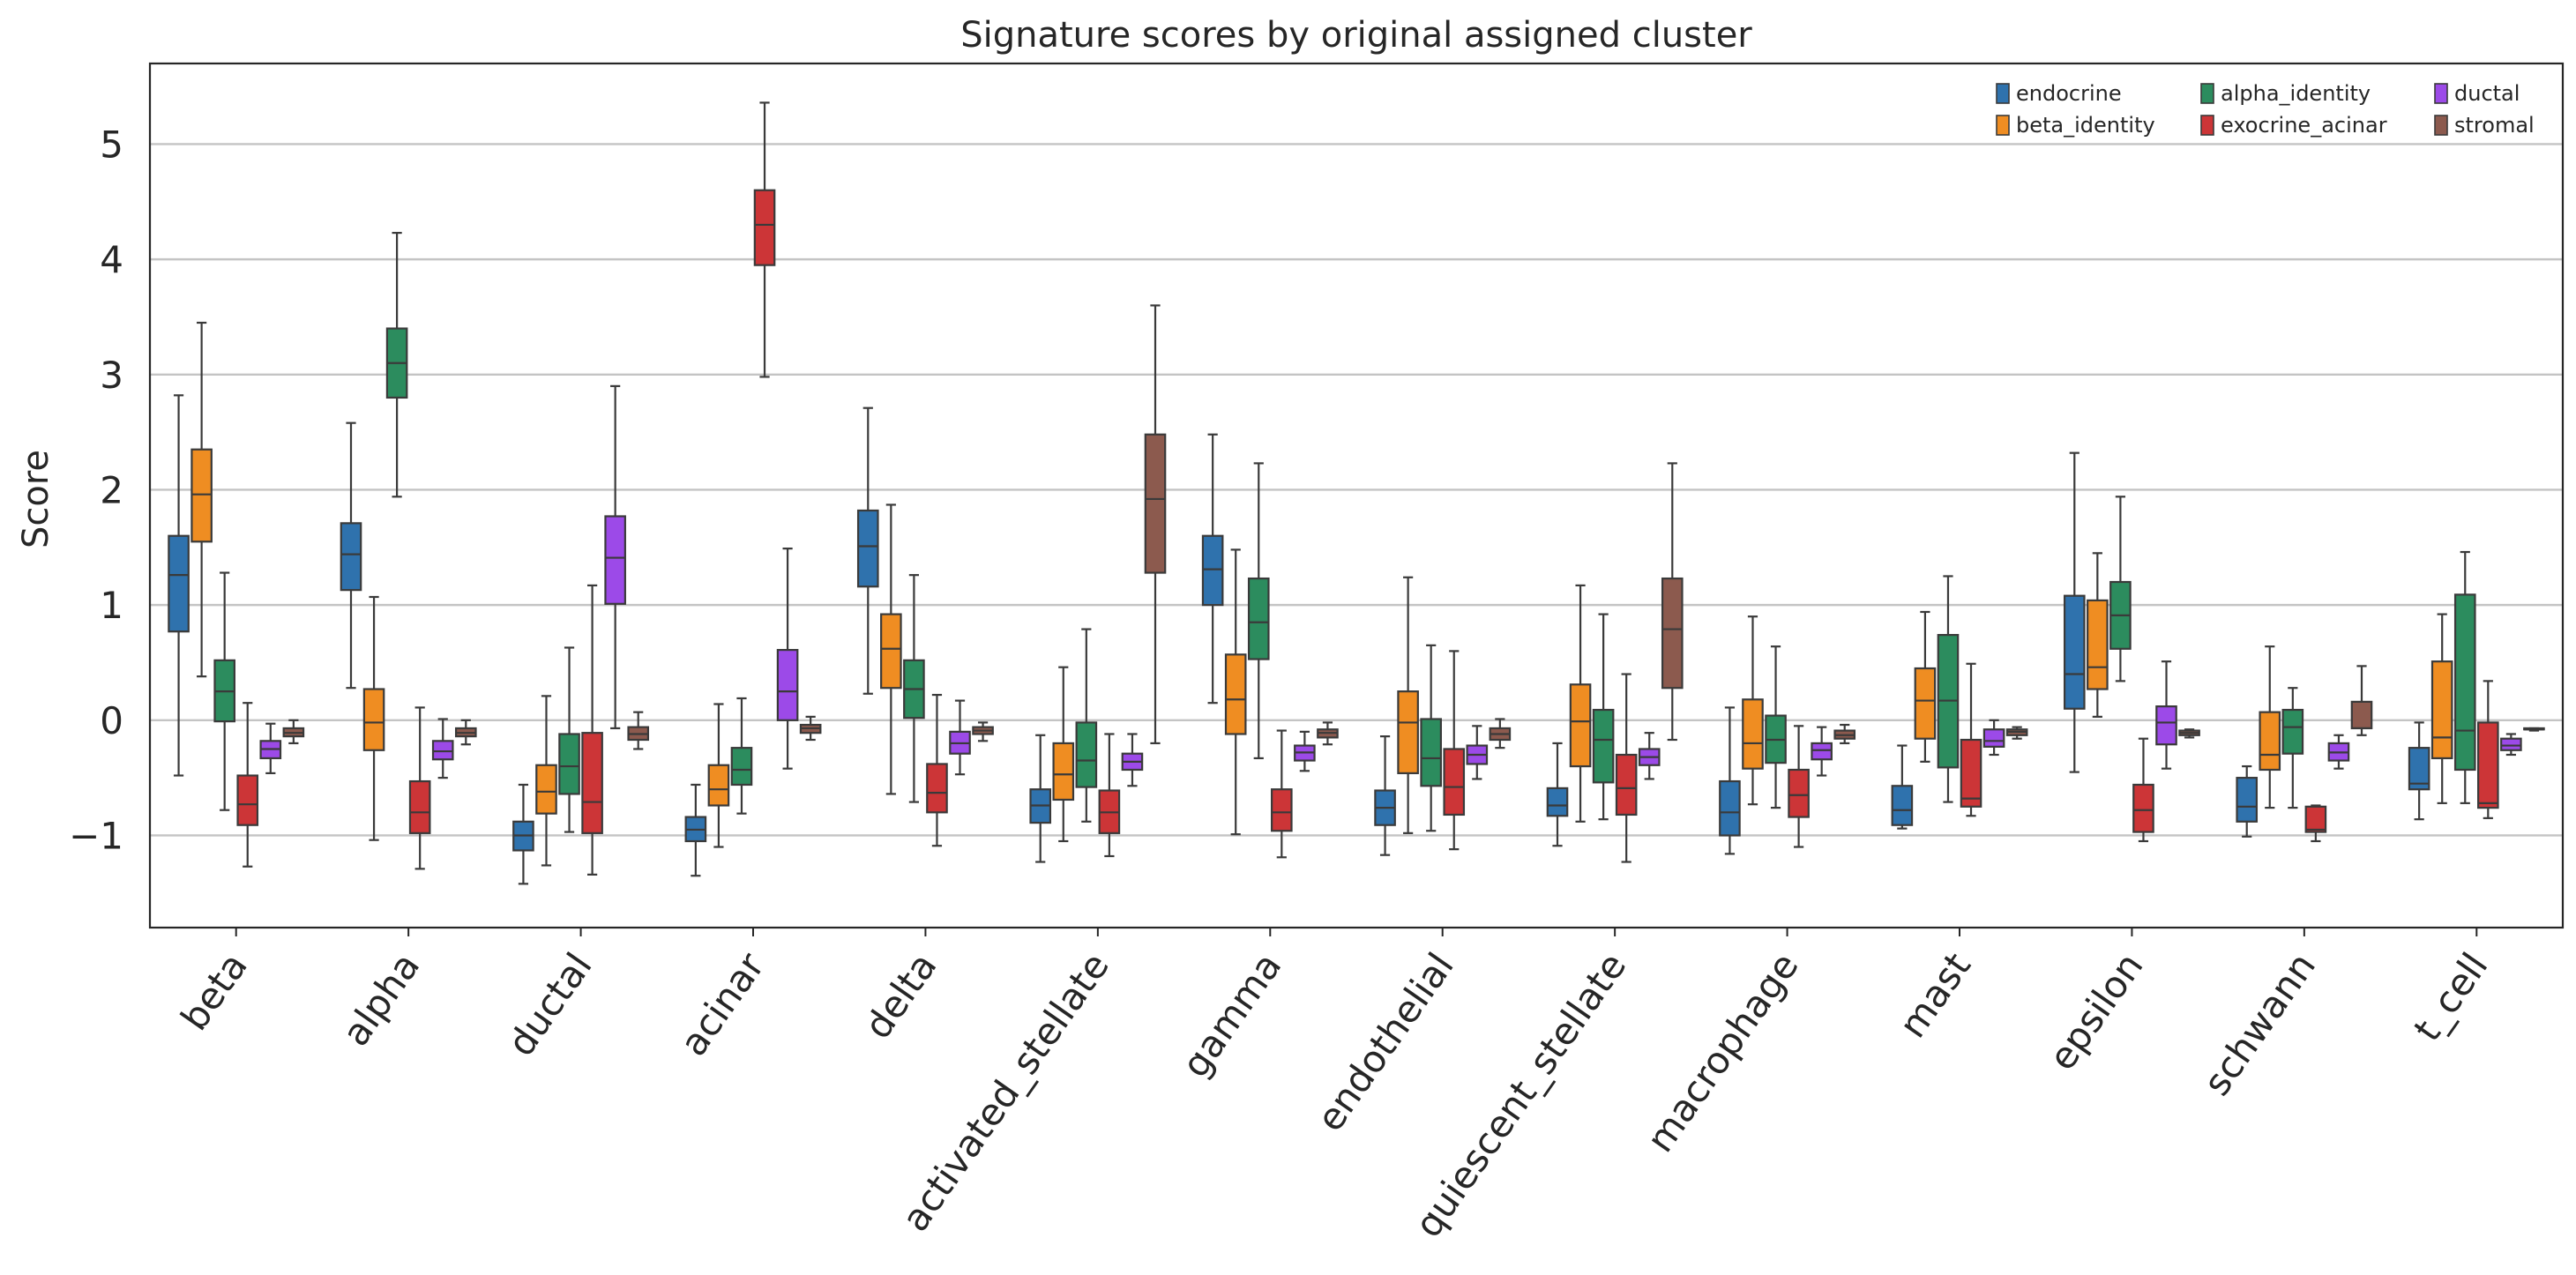  I want to click on box-alpha-identity-t-cell, so click(2464, 677).